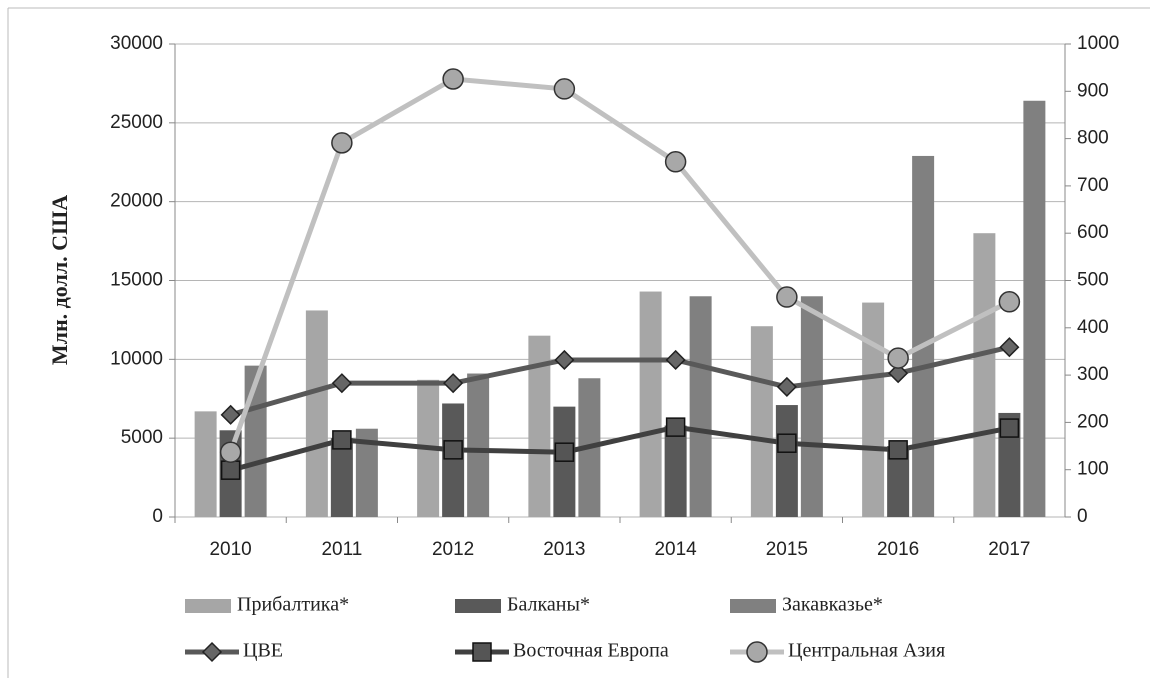 Image resolution: width=1150 pixels, height=678 pixels. Describe the element at coordinates (898, 549) in the screenshot. I see `x-tick-label: 2016` at that location.